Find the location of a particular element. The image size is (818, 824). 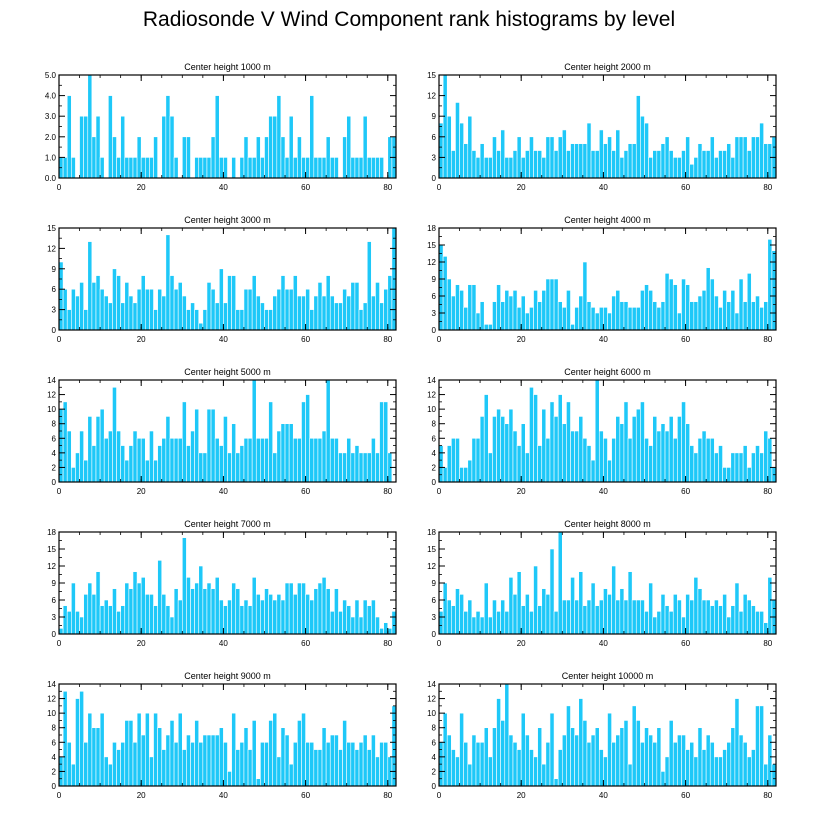

panel-title: Center height 6000 m is located at coordinates (607, 372).